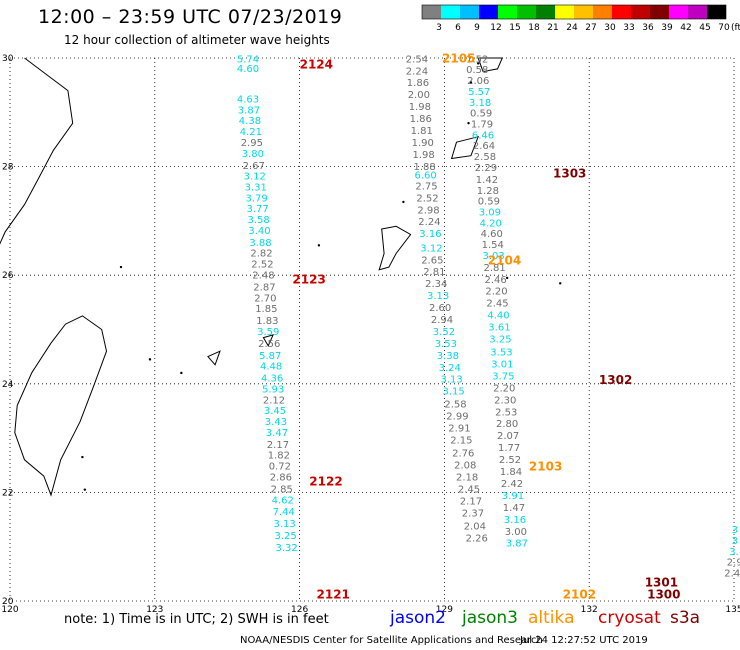 The image size is (740, 650). I want to click on colorbar-label: 3, so click(439, 28).